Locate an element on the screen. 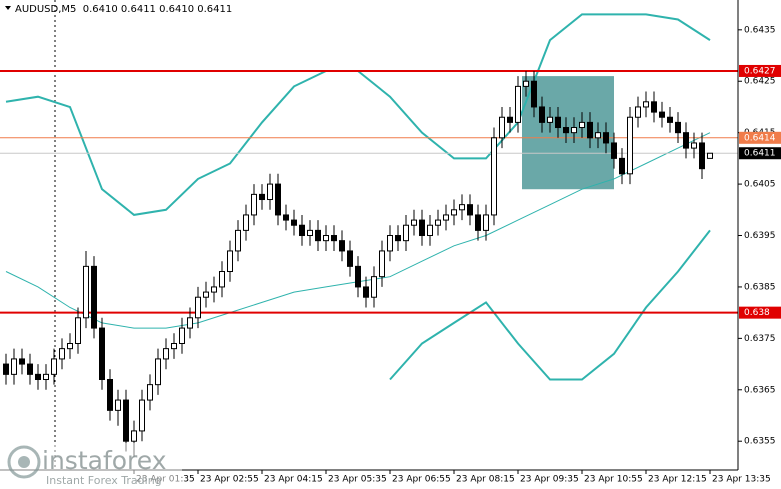  watermark: instaforex Instant Forex Trading is located at coordinates (91, 466).